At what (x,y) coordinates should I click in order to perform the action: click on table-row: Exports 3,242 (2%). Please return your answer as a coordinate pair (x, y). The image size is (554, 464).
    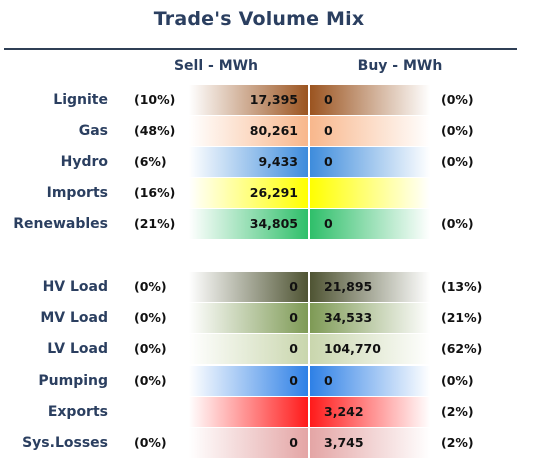
    Looking at the image, I should click on (277, 412).